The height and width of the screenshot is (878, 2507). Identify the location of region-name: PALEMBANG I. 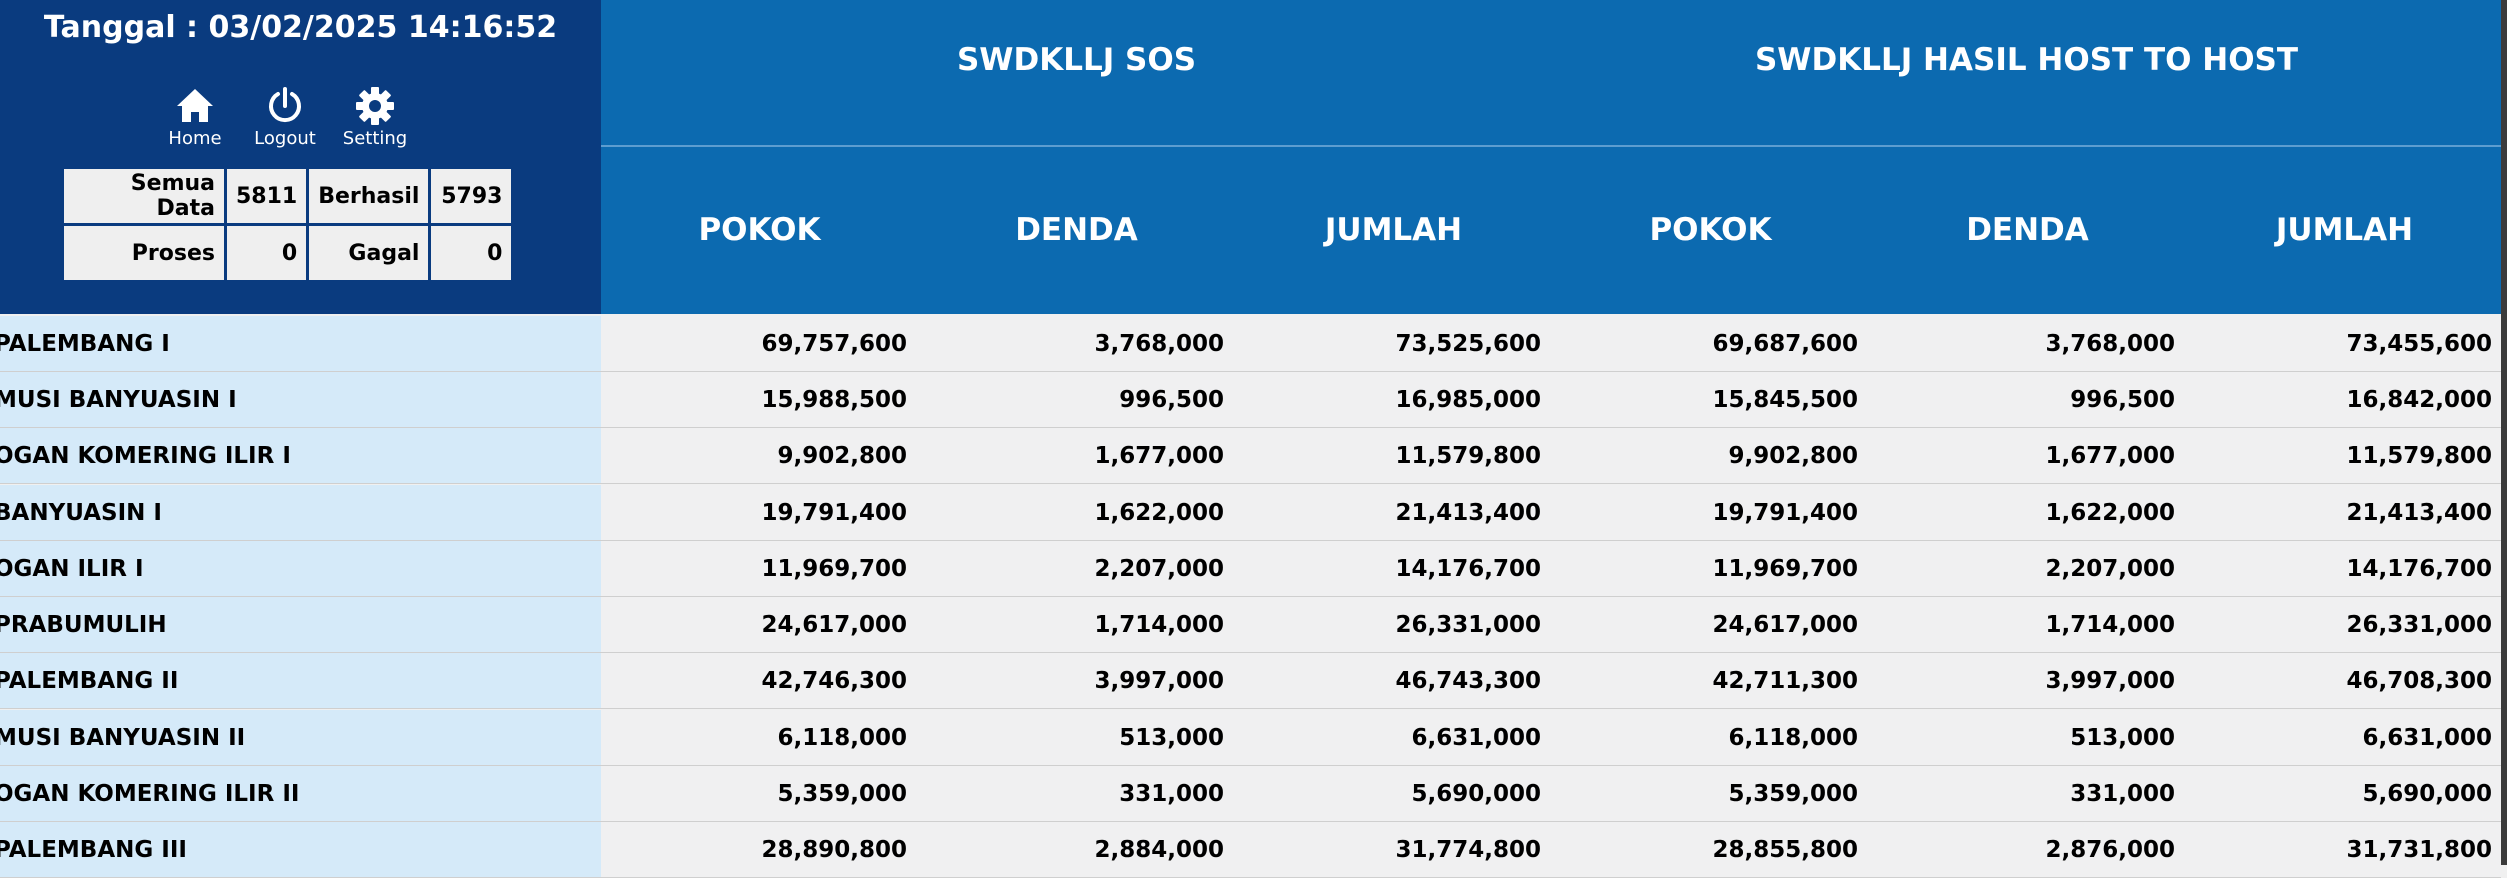
(85, 344).